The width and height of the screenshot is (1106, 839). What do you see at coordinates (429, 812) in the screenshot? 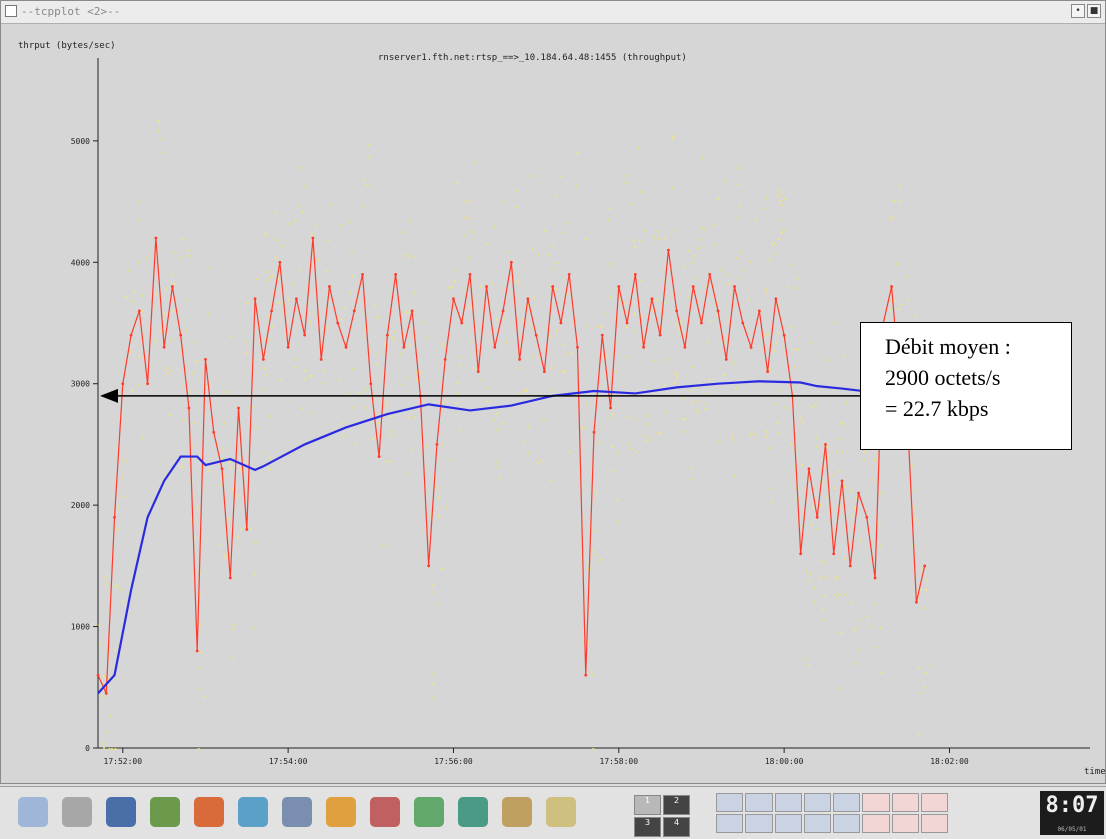
I see `graphics-icon` at bounding box center [429, 812].